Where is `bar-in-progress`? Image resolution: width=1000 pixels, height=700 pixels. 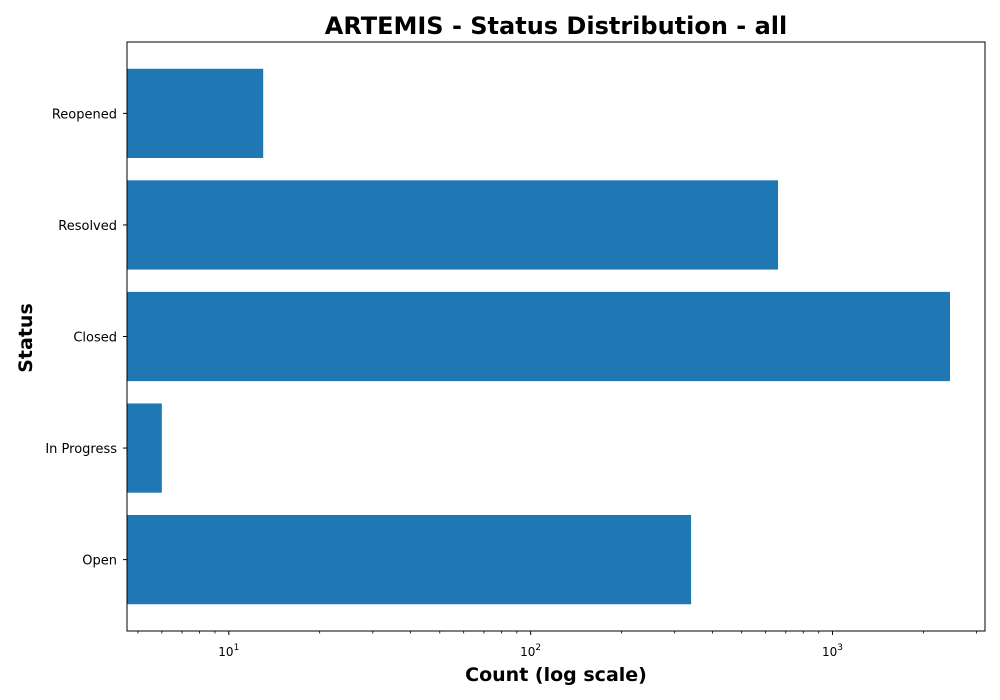
bar-in-progress is located at coordinates (144, 448).